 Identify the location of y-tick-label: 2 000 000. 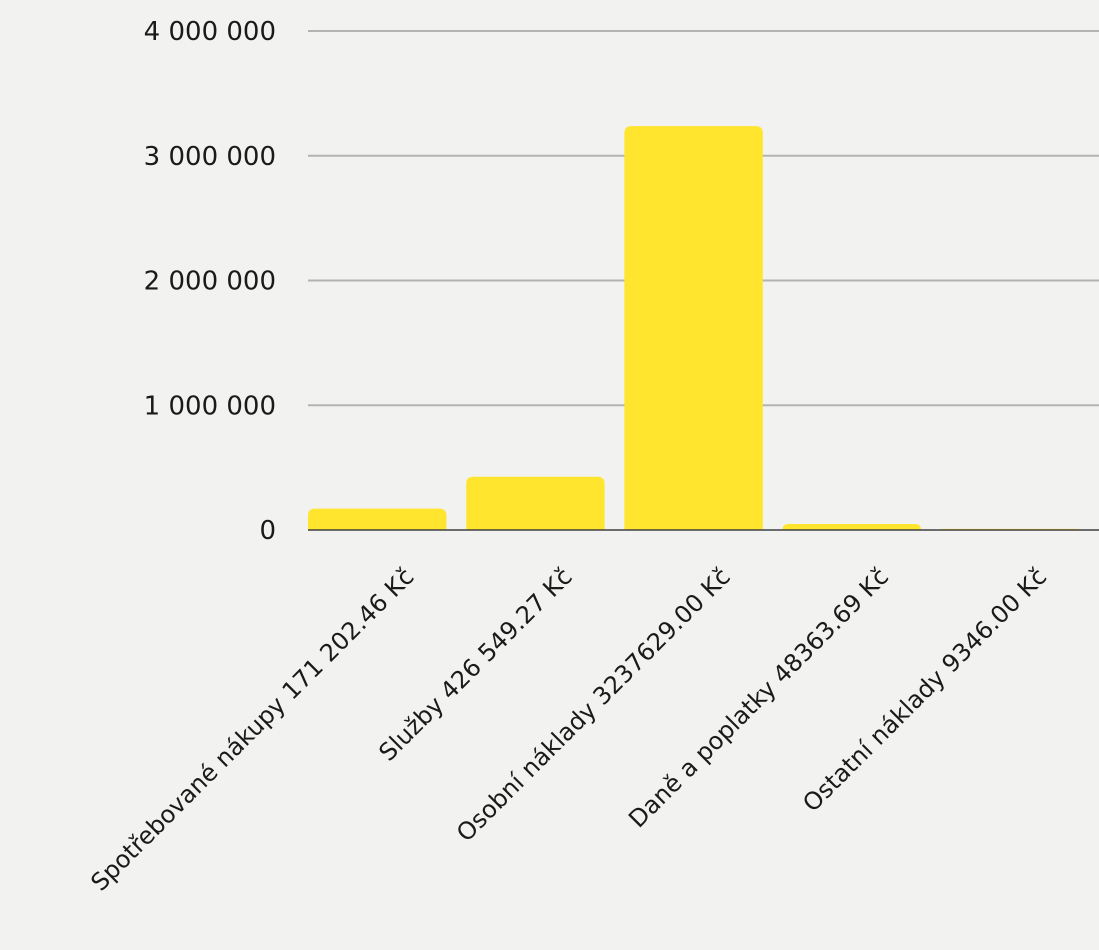
(210, 282).